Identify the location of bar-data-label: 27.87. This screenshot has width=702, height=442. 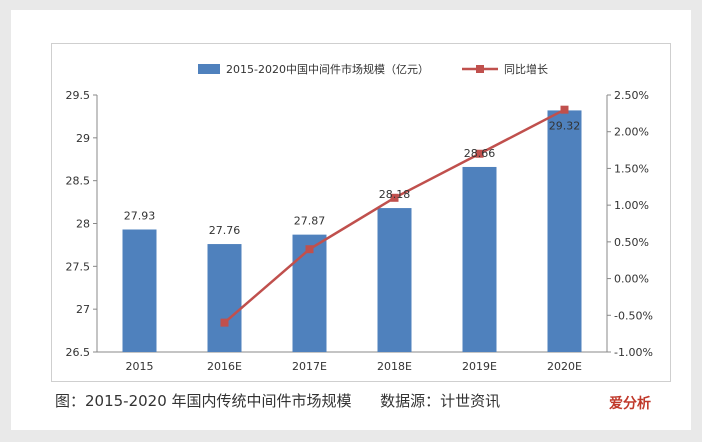
(310, 221).